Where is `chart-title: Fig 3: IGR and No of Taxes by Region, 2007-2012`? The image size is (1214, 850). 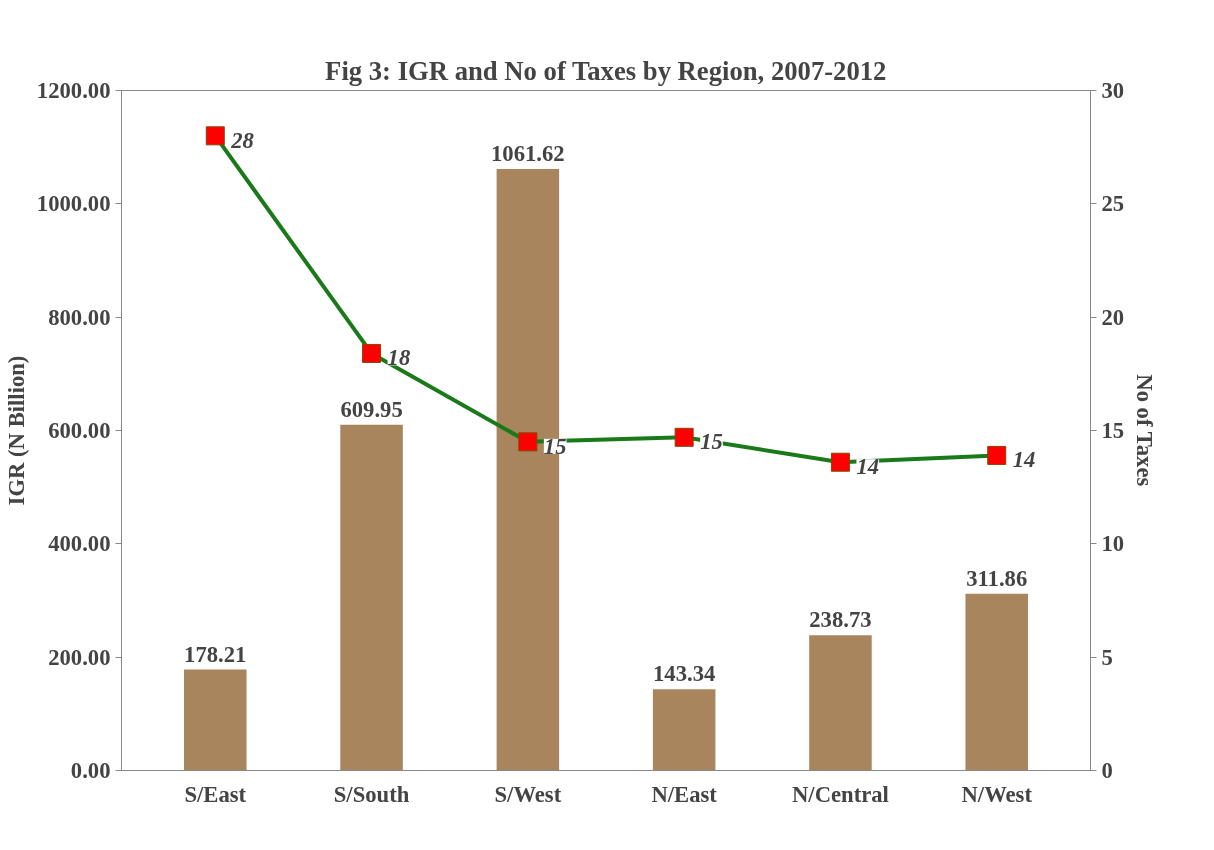
chart-title: Fig 3: IGR and No of Taxes by Region, 2007-2012 is located at coordinates (606, 70).